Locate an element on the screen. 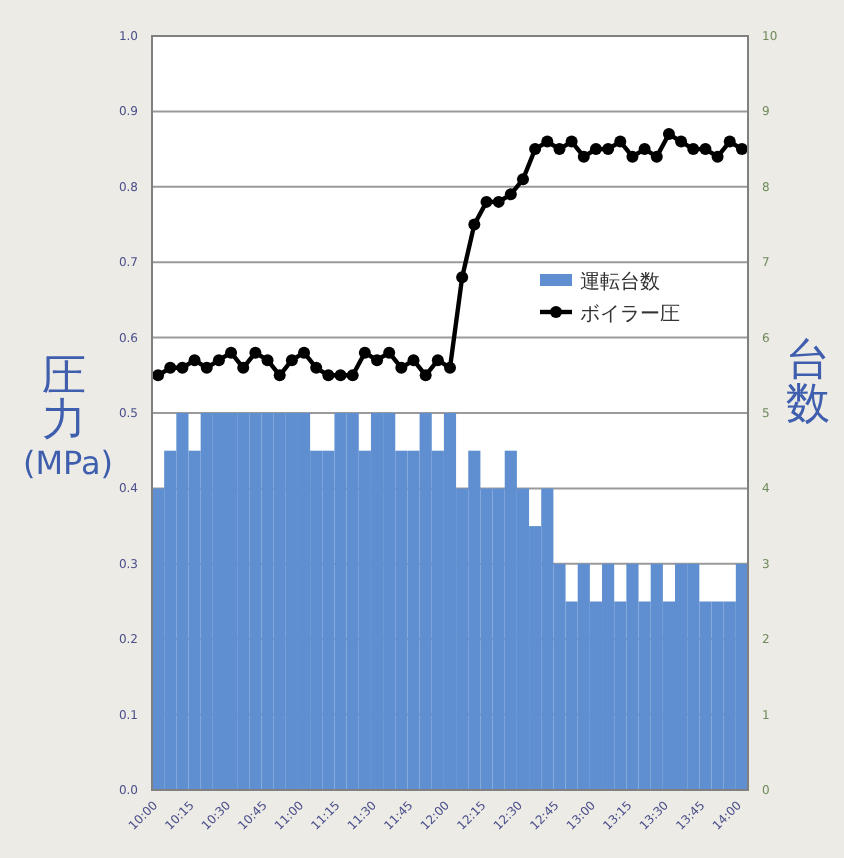 The height and width of the screenshot is (858, 844). legend-label: ボイラー圧 is located at coordinates (630, 315).